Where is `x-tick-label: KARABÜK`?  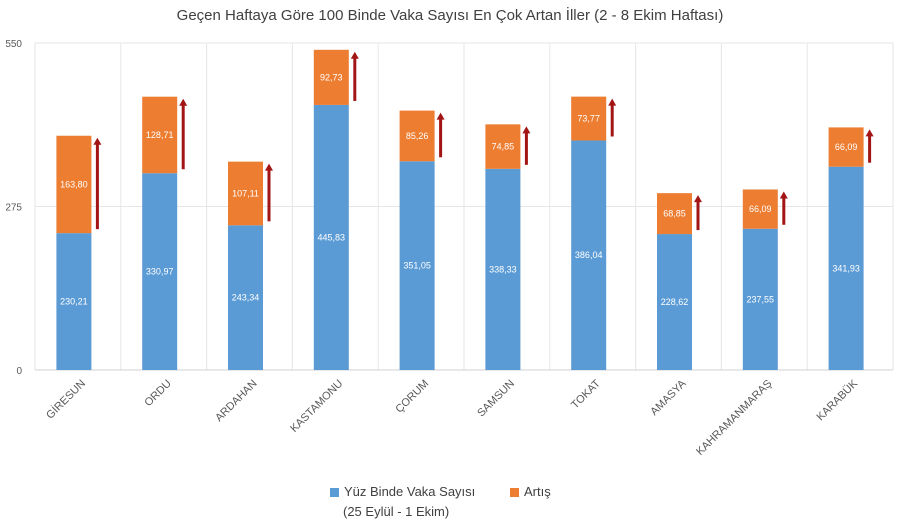 x-tick-label: KARABÜK is located at coordinates (838, 400).